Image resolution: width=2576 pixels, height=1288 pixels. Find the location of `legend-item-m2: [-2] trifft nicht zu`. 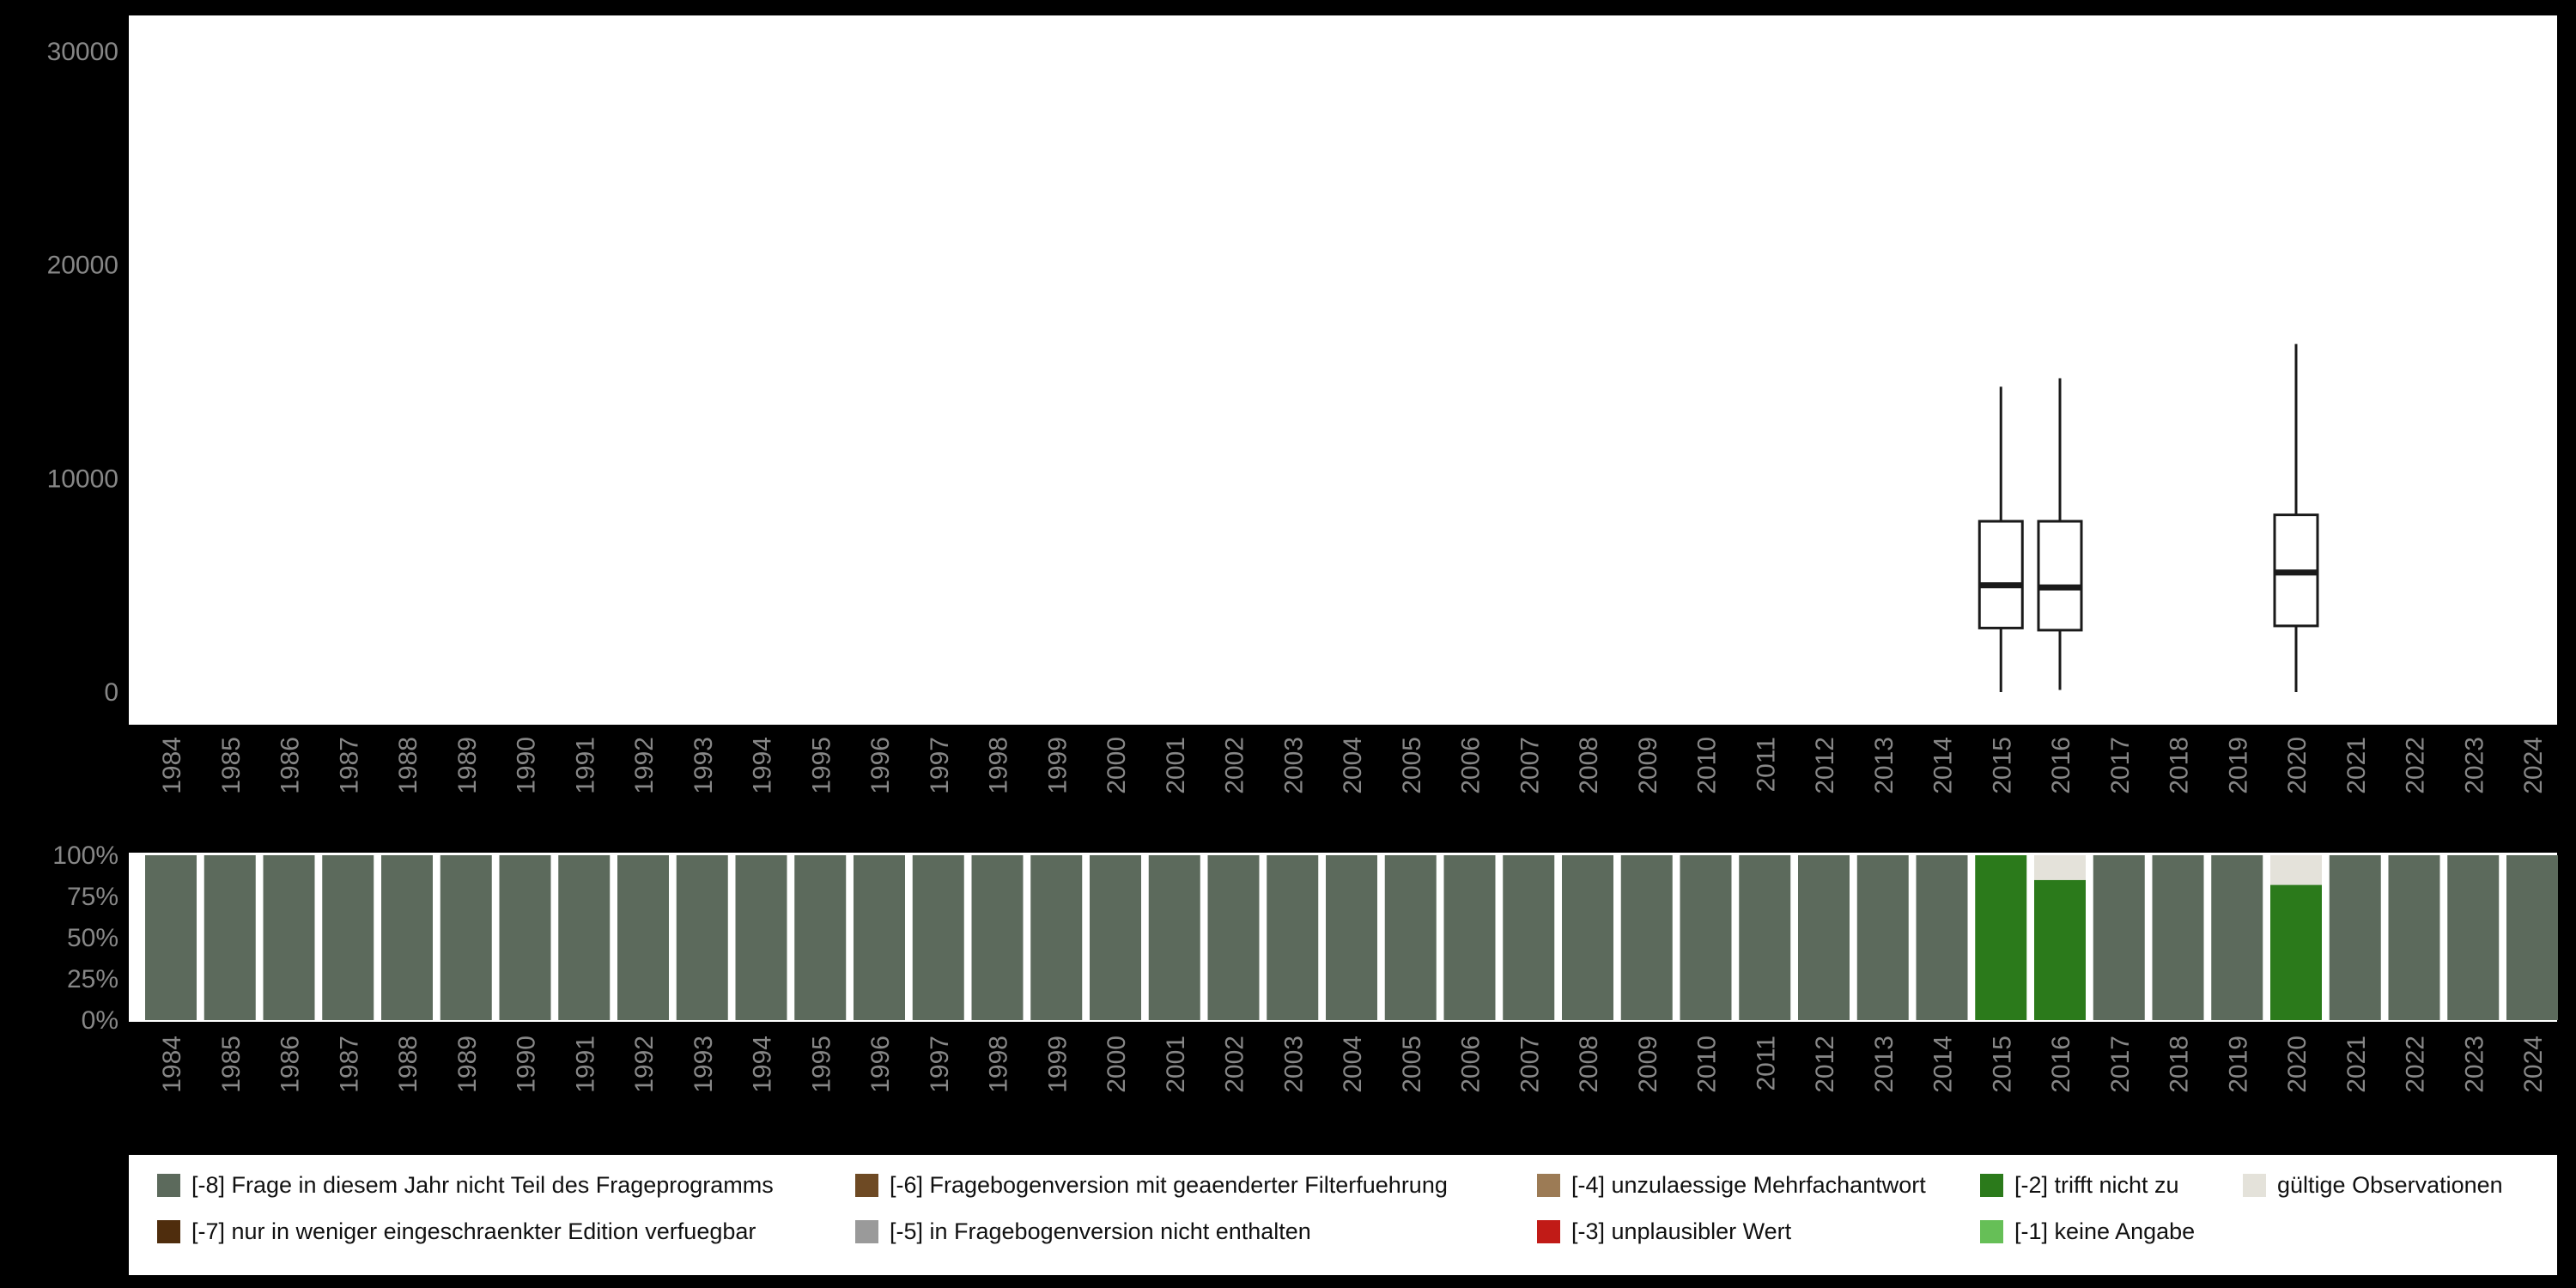

legend-item-m2: [-2] trifft nicht zu is located at coordinates (2079, 1185).